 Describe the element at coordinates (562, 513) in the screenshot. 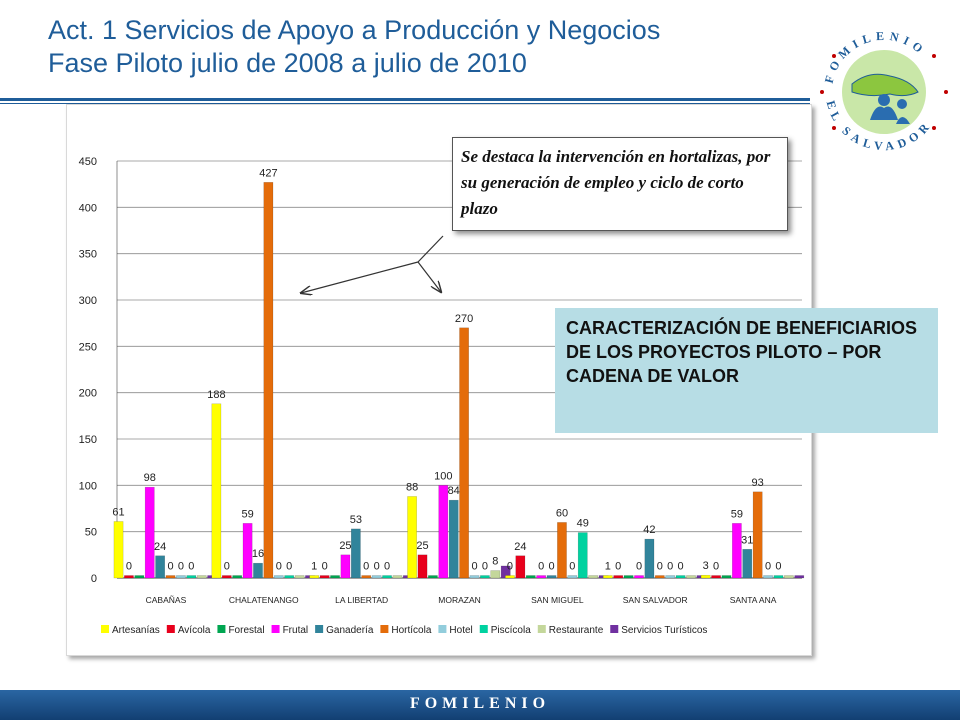

I see `data-label: 60` at that location.